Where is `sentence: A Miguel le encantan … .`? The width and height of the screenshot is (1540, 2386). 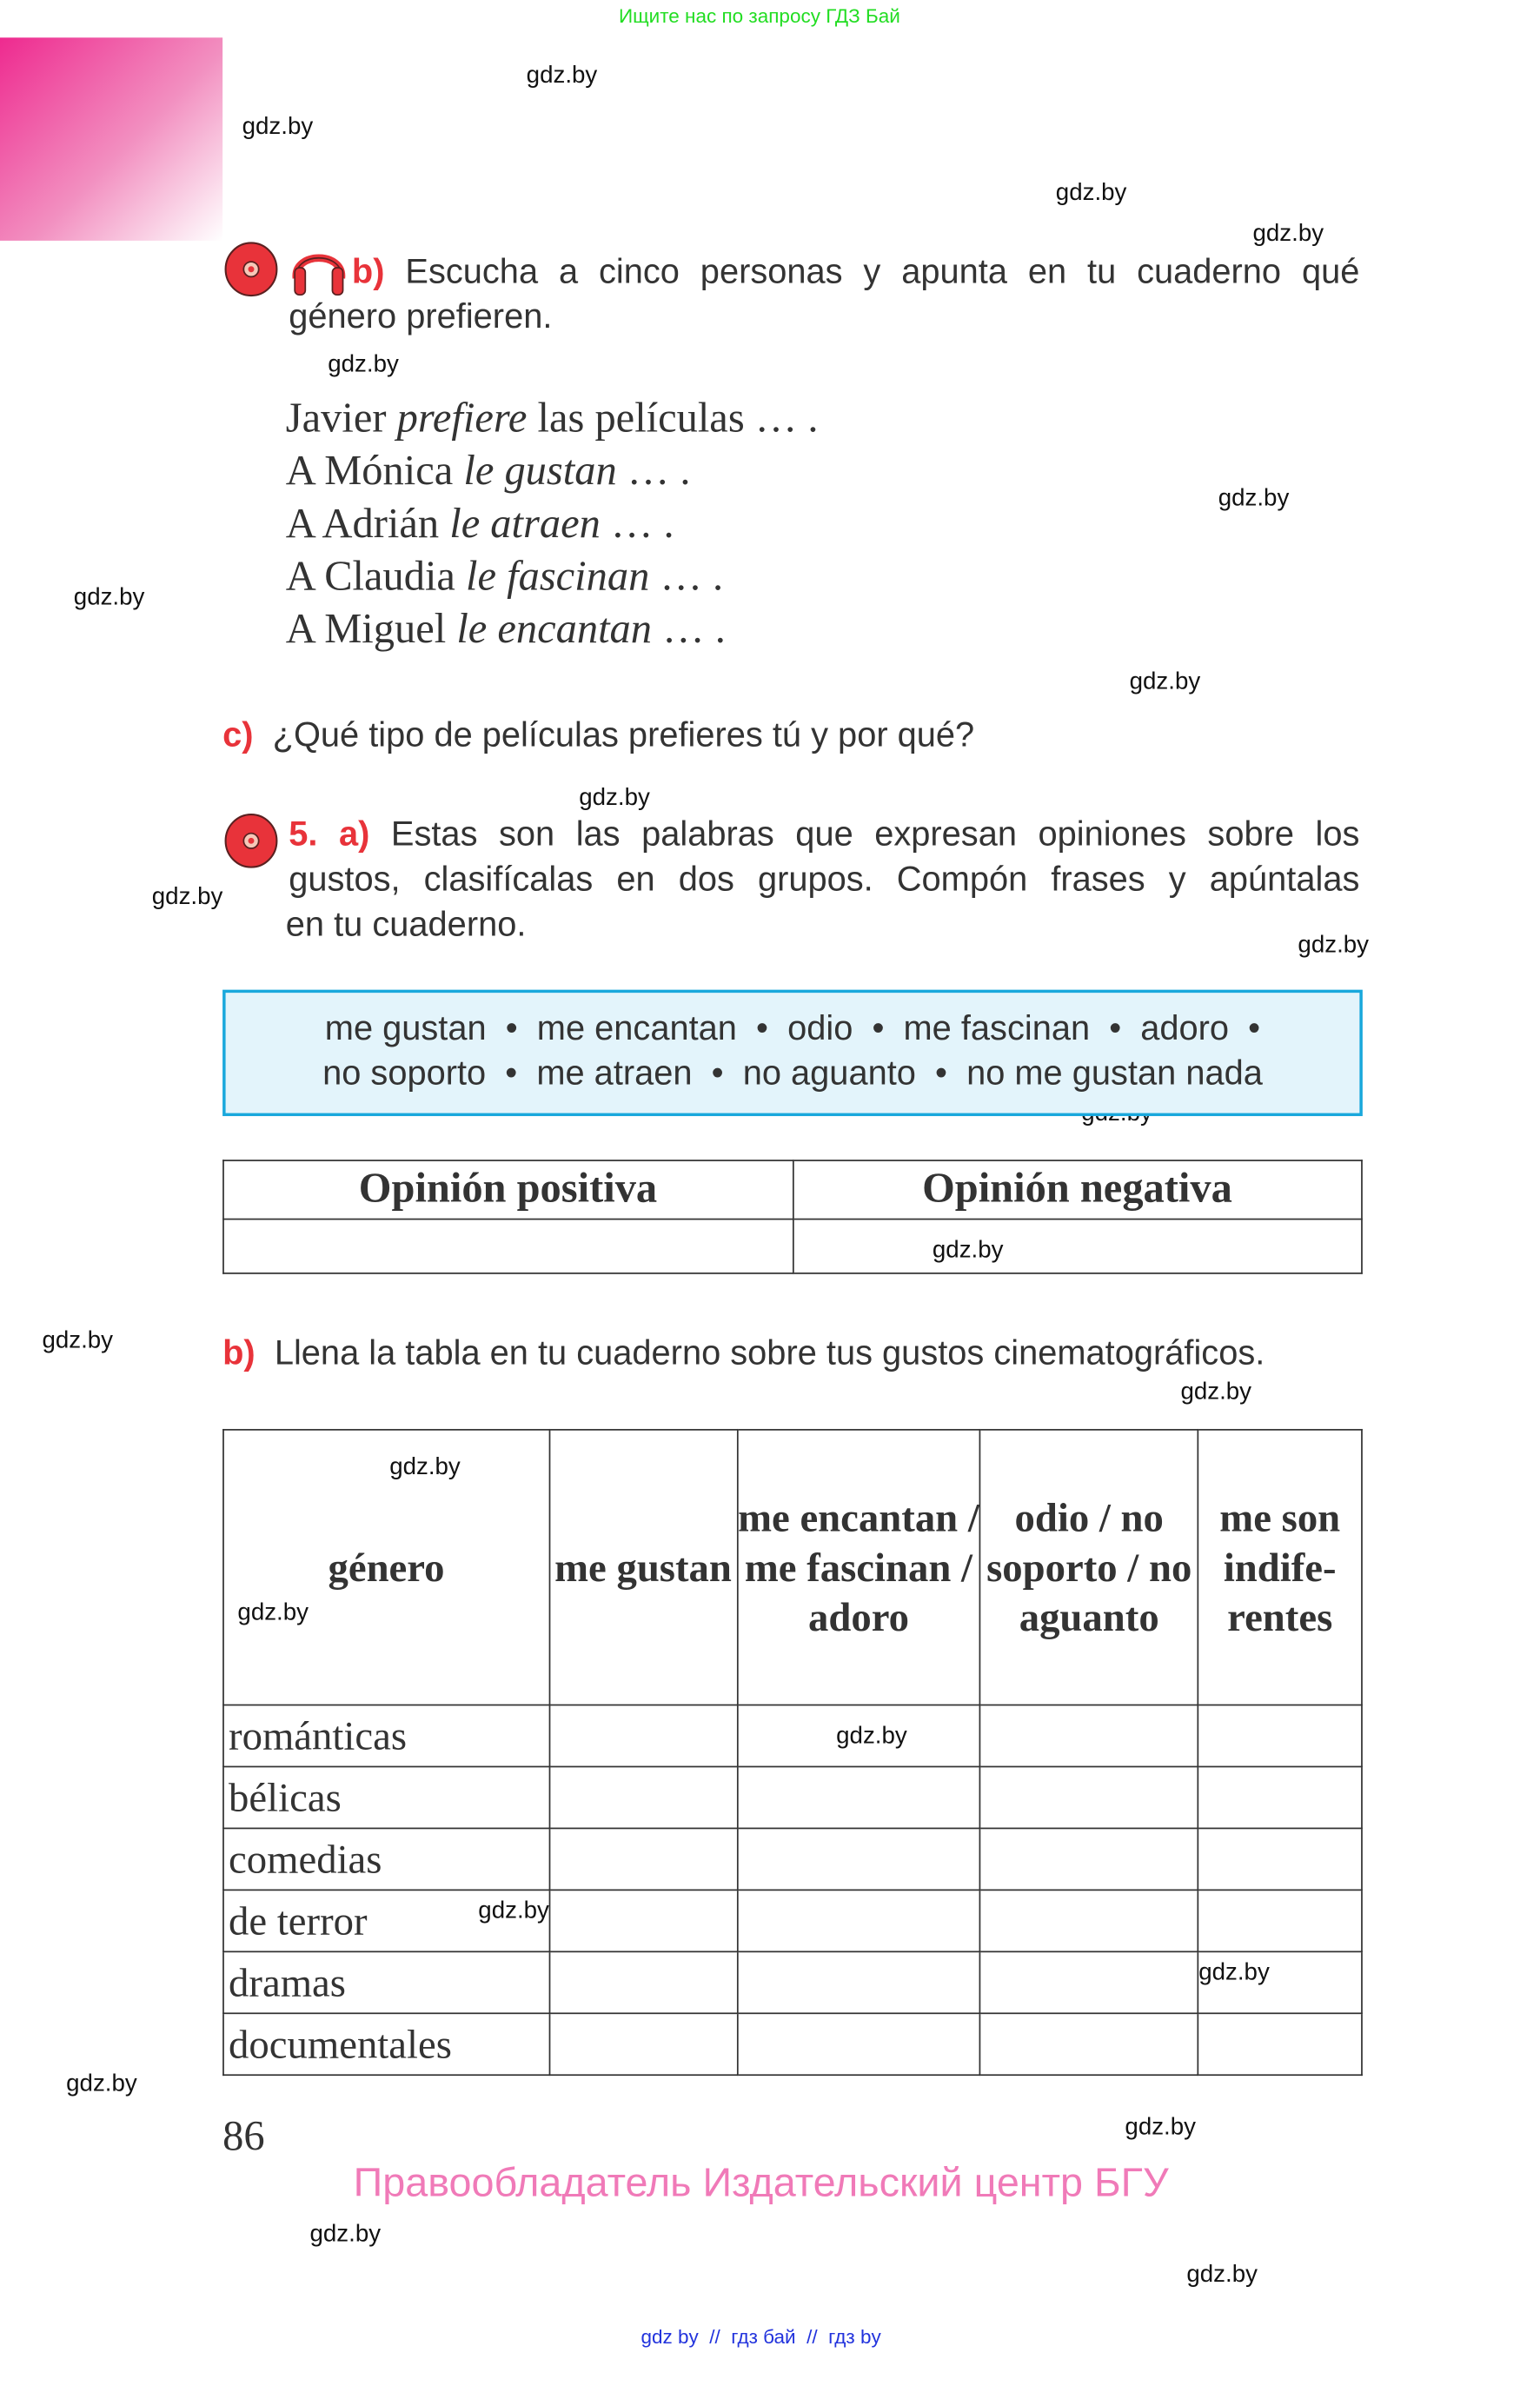
sentence: A Miguel le encantan … . is located at coordinates (552, 630).